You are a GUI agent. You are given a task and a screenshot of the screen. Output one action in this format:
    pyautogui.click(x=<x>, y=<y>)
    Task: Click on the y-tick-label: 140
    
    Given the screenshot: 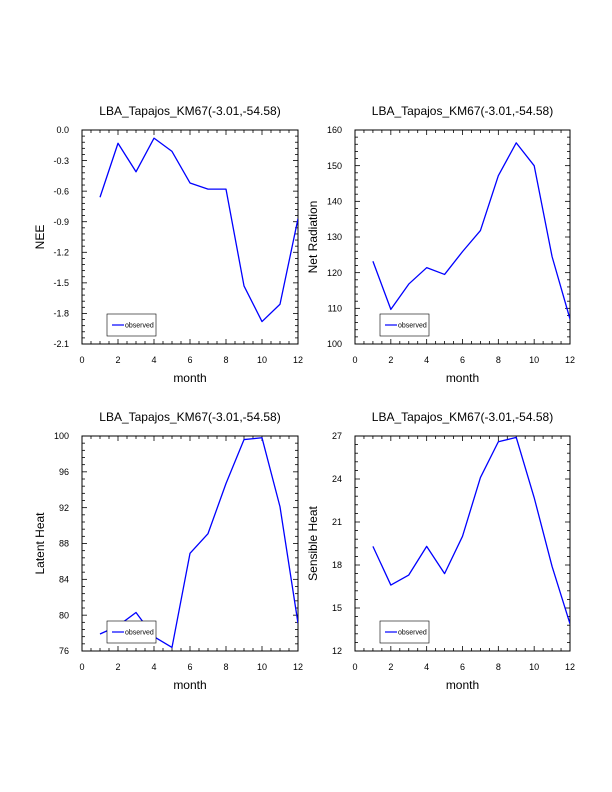 What is the action you would take?
    pyautogui.click(x=334, y=202)
    